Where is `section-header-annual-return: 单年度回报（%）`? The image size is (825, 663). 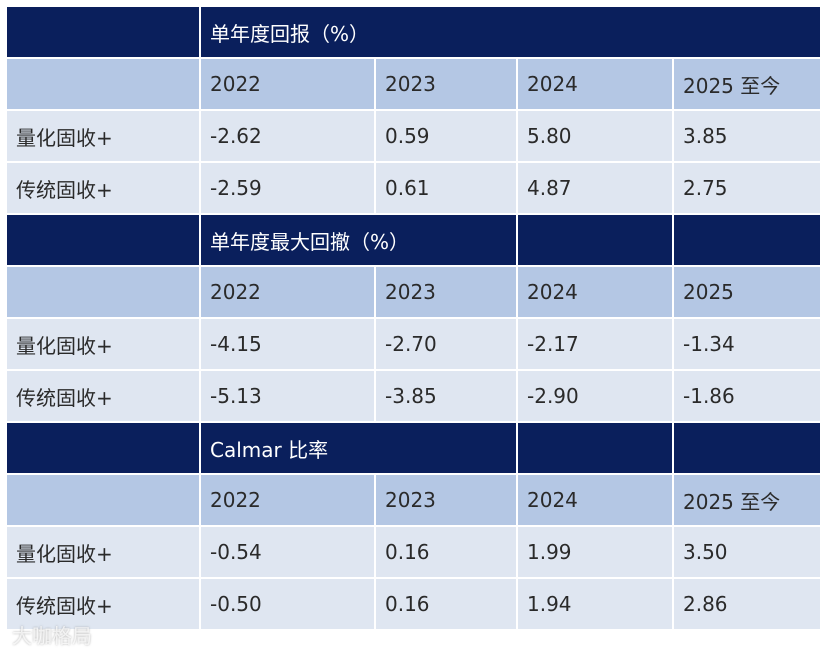
section-header-annual-return: 单年度回报（%） is located at coordinates (414, 32).